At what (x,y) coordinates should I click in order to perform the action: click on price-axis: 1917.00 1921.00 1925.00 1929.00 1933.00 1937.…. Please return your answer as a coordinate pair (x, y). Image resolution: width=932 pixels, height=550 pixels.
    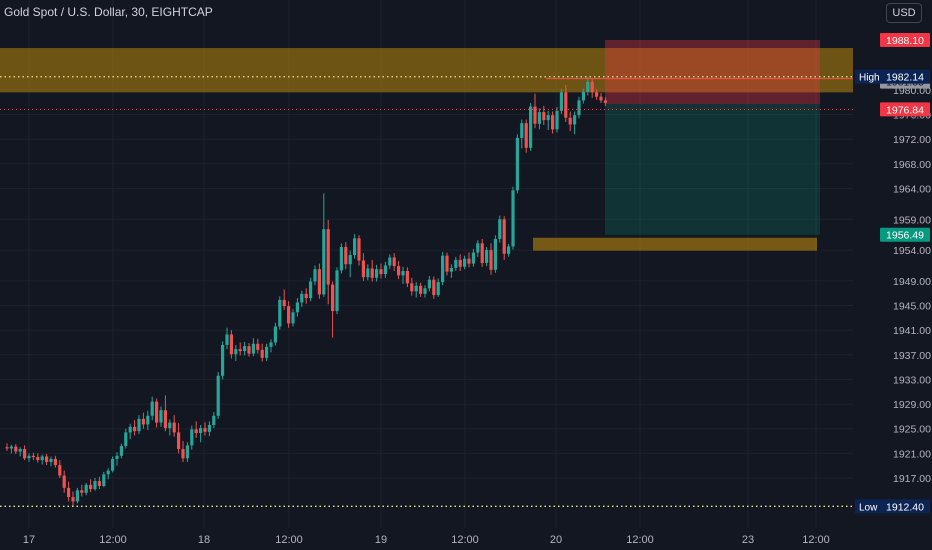
    Looking at the image, I should click on (912, 285).